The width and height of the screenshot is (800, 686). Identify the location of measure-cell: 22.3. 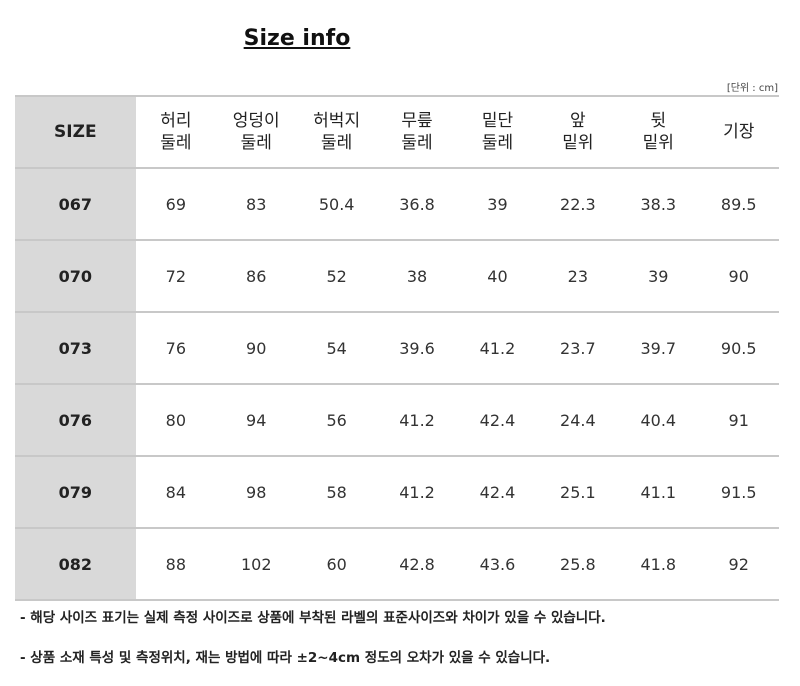
(578, 204).